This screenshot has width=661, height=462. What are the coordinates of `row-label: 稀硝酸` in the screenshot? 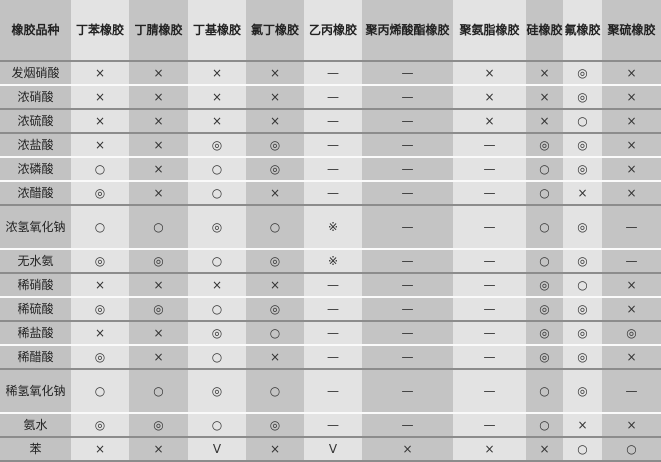 It's located at (35, 285).